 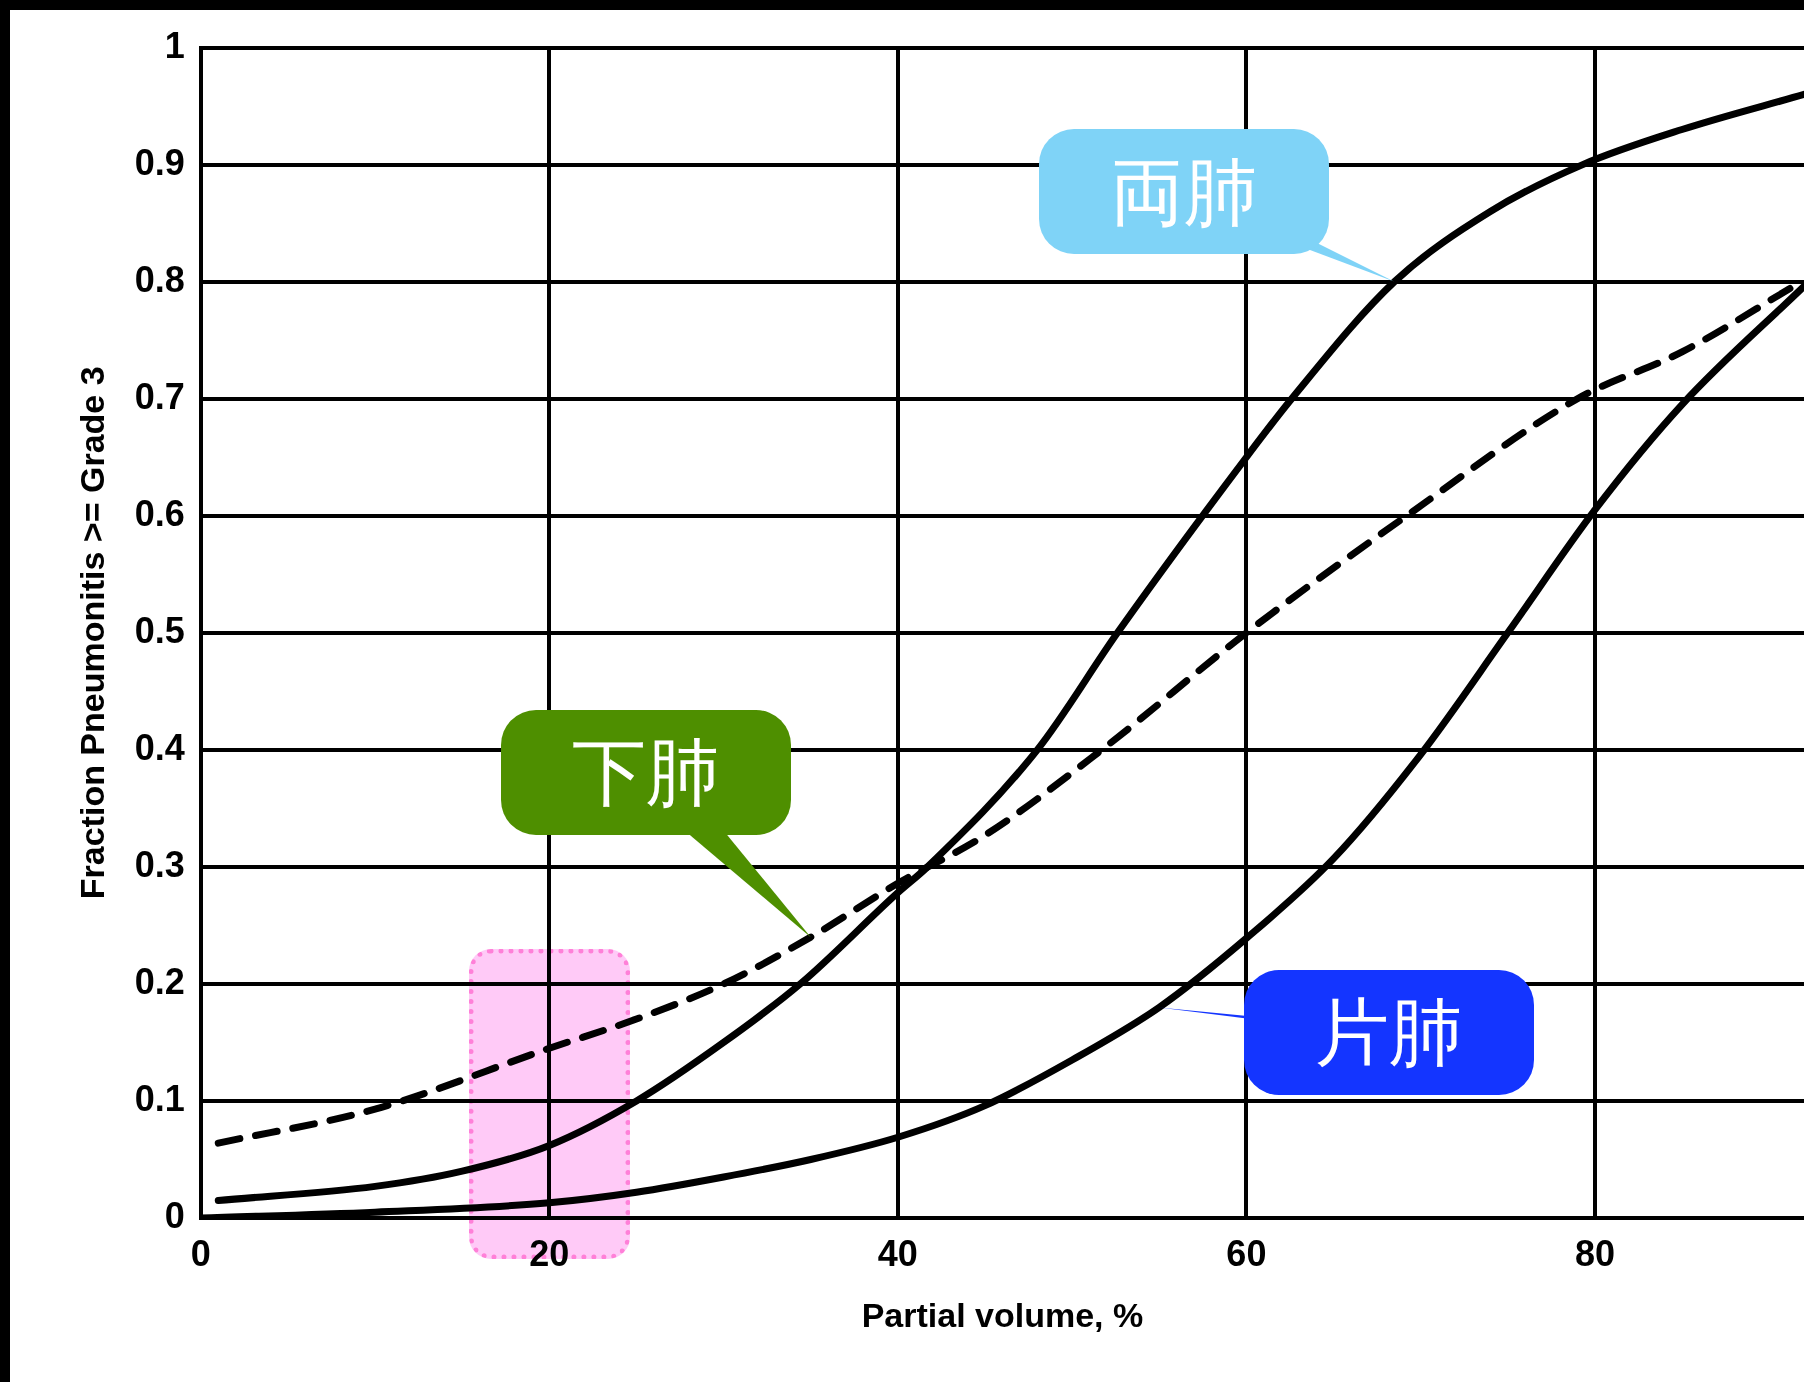 I want to click on x-axis-title: Partial volume, %, so click(x=1002, y=1314).